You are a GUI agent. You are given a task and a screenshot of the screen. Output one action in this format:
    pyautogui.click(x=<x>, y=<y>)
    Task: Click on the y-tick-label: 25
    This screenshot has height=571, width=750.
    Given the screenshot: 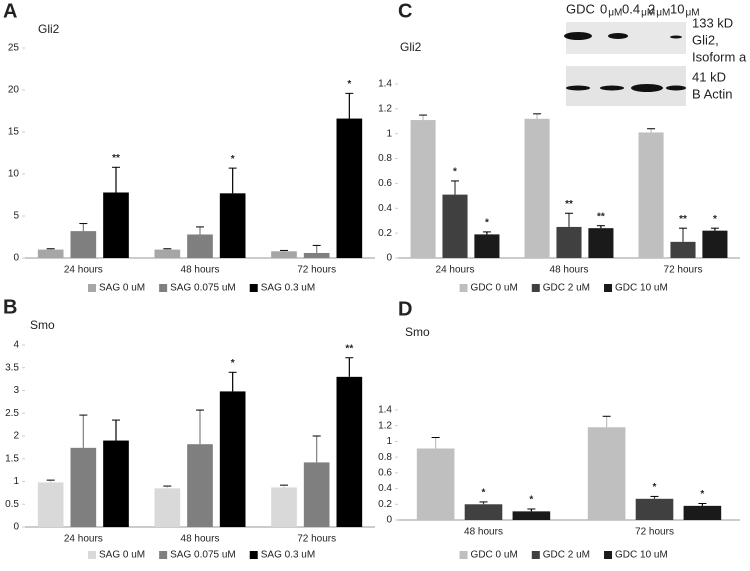 What is the action you would take?
    pyautogui.click(x=14, y=48)
    